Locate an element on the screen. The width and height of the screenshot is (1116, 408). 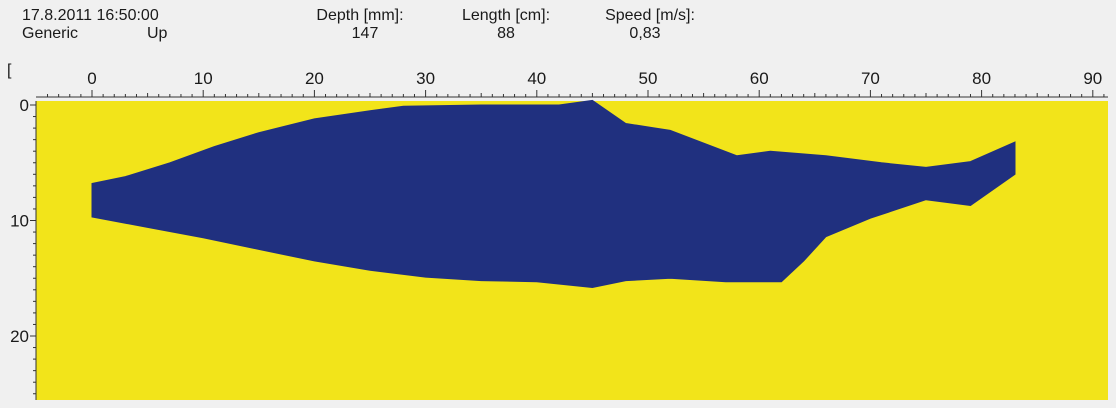
speed-label: Speed [m/s]: is located at coordinates (650, 15).